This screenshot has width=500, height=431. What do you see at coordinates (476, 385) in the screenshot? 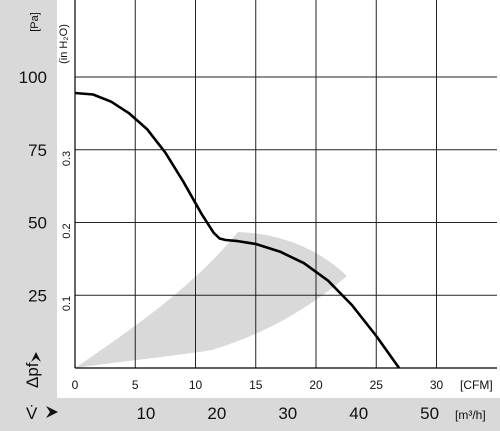
I see `primary-x-unit-label: [CFM]` at bounding box center [476, 385].